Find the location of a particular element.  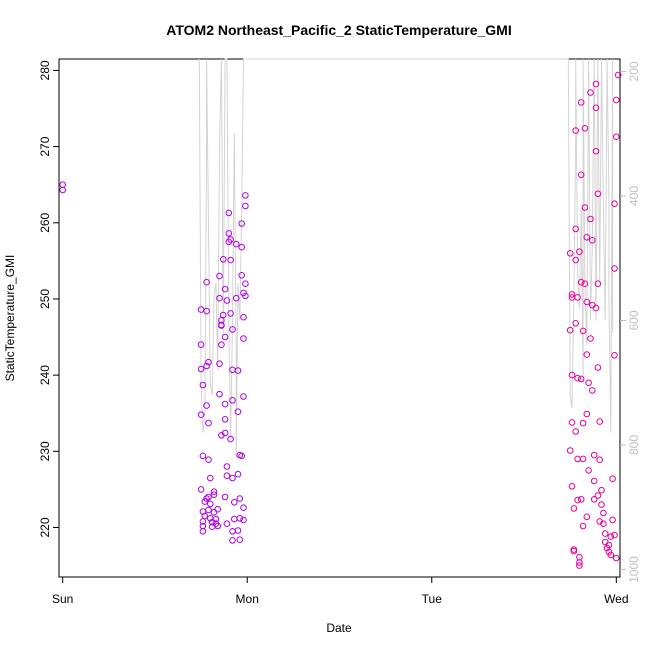

y-tick-label: 240 is located at coordinates (45, 375).